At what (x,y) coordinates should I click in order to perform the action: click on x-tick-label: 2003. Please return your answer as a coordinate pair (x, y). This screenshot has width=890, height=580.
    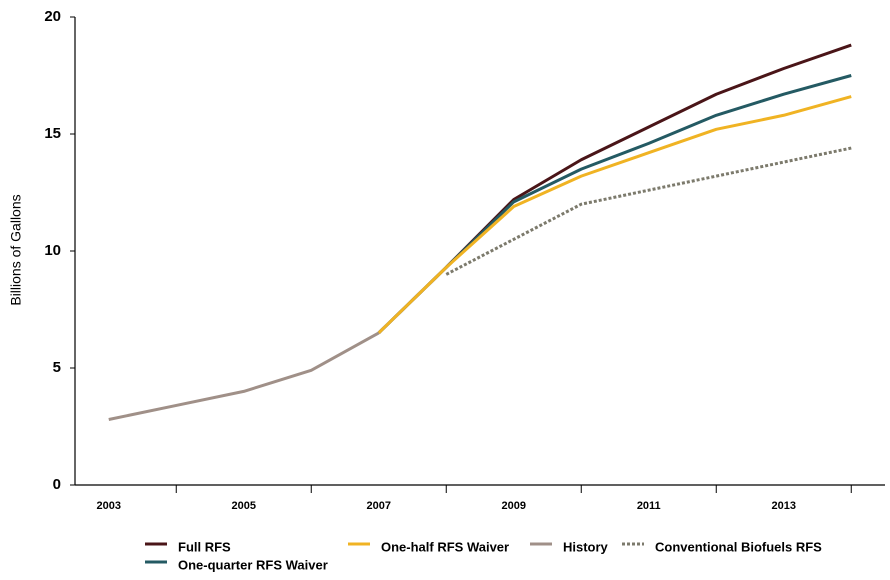
    Looking at the image, I should click on (109, 506).